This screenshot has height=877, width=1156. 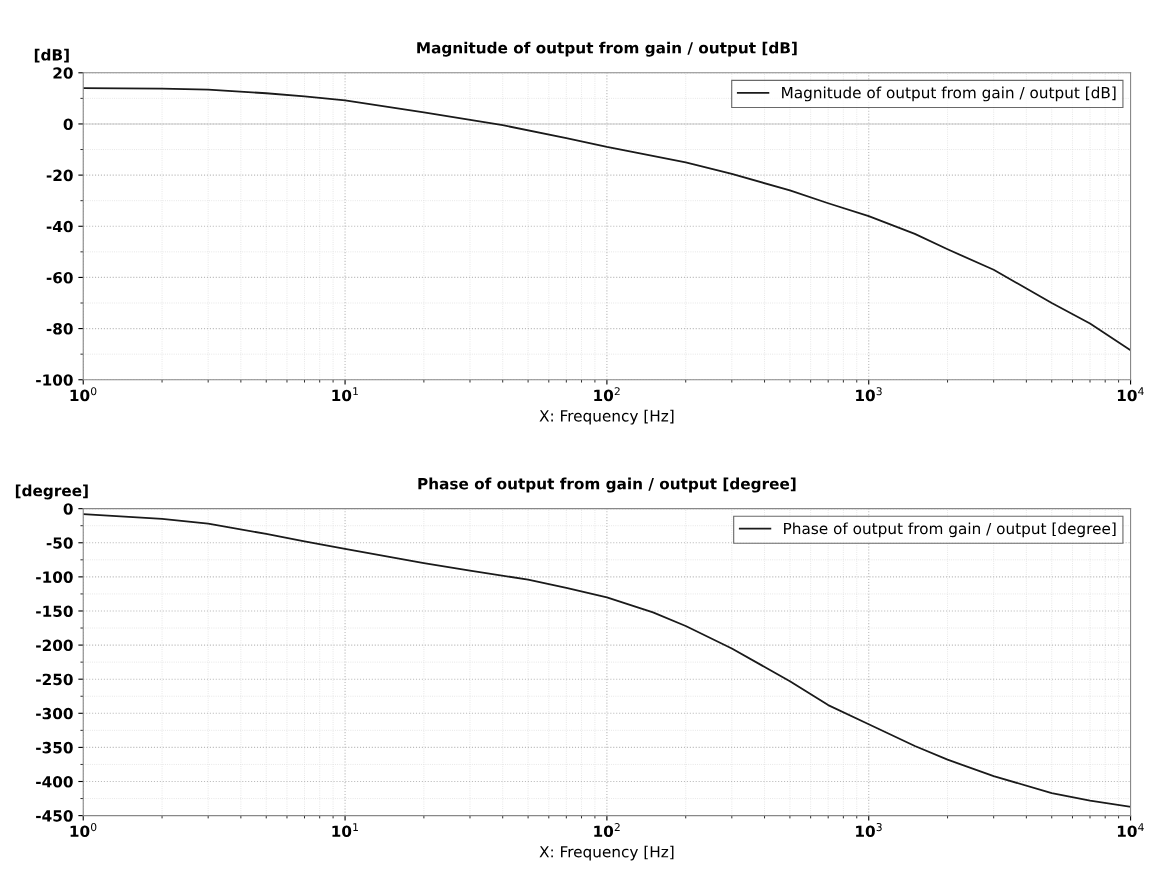 I want to click on y-tick-label: -150, so click(x=54, y=611).